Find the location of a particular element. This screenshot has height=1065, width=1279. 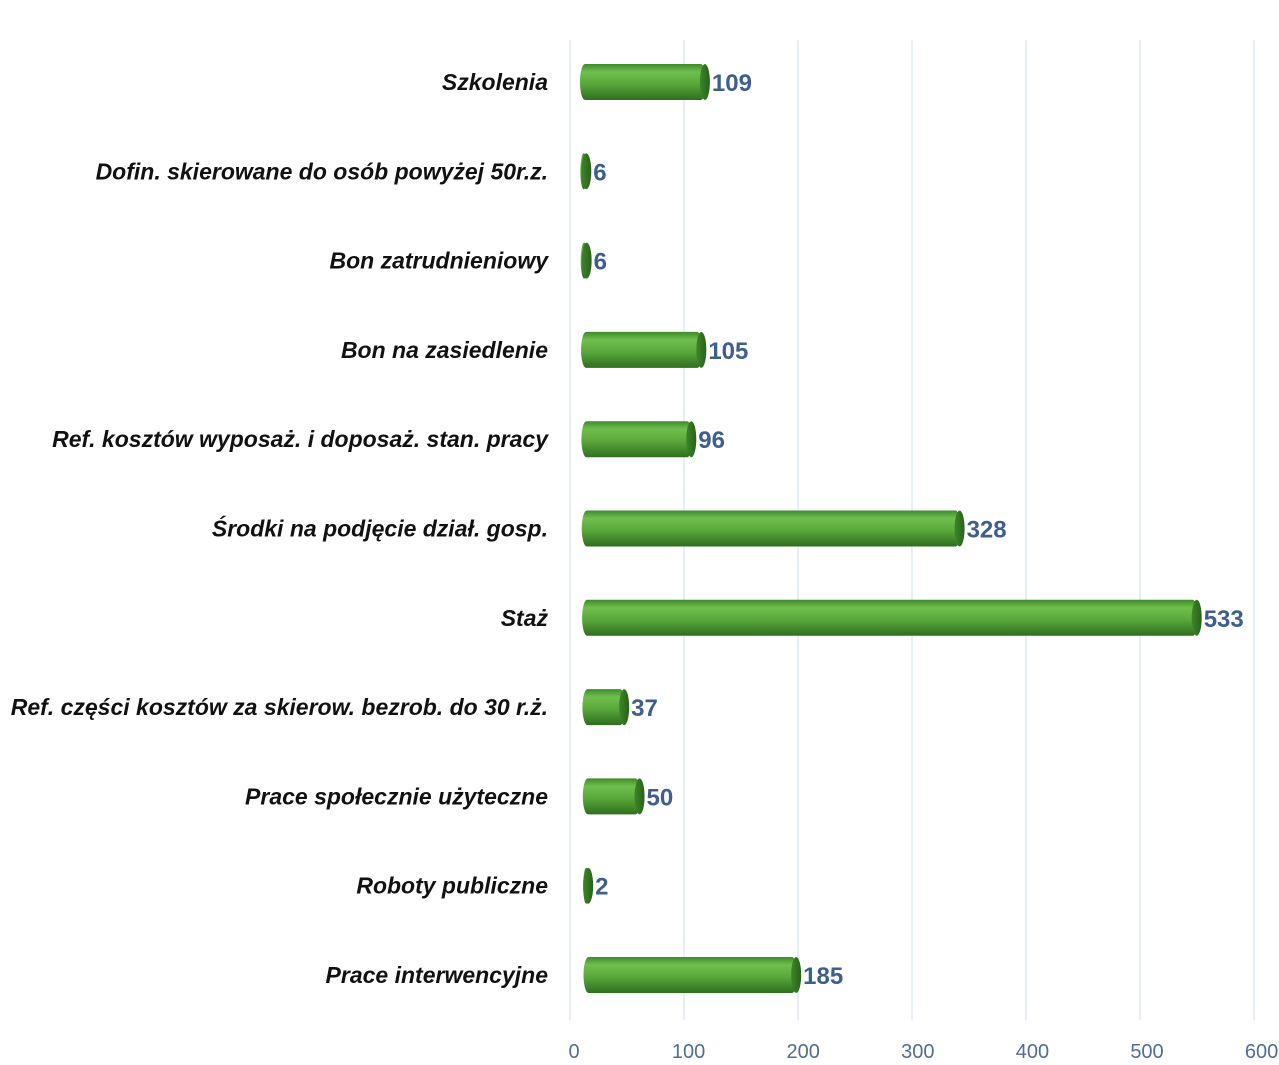

category-label: Bon zatrudnieniowy is located at coordinates (440, 261).